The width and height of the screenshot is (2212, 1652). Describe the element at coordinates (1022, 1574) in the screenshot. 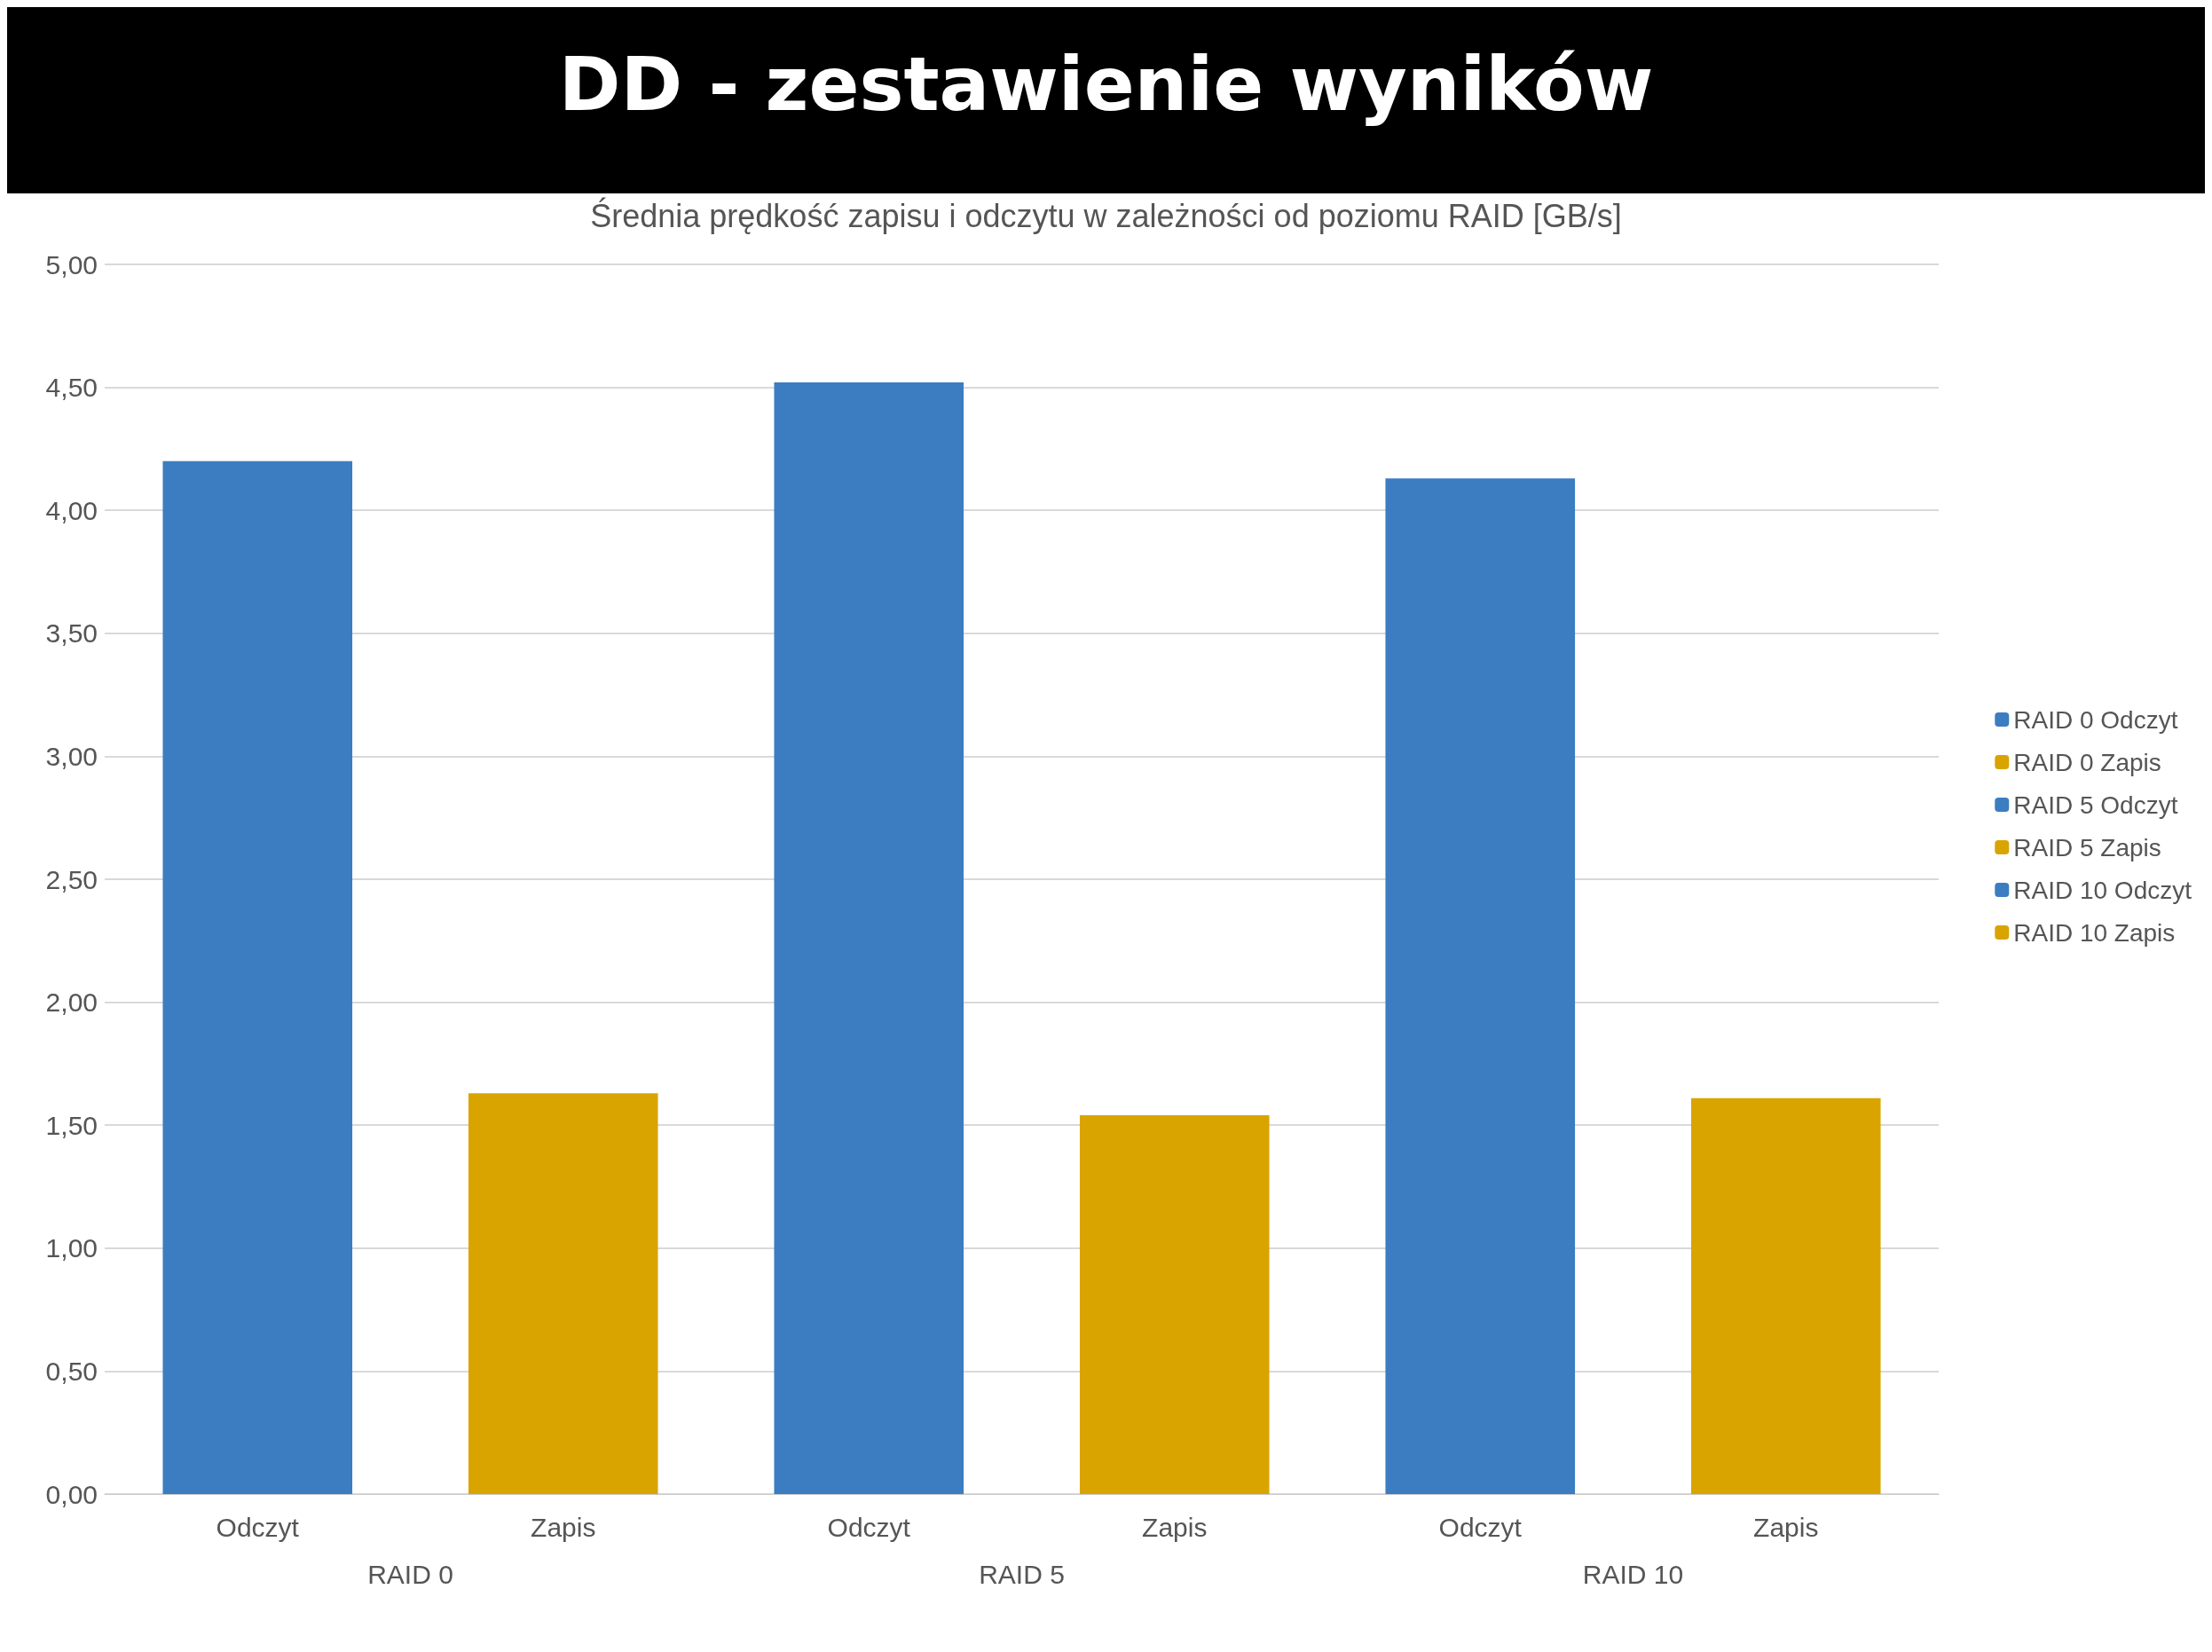

I see `text: RAID 5` at that location.